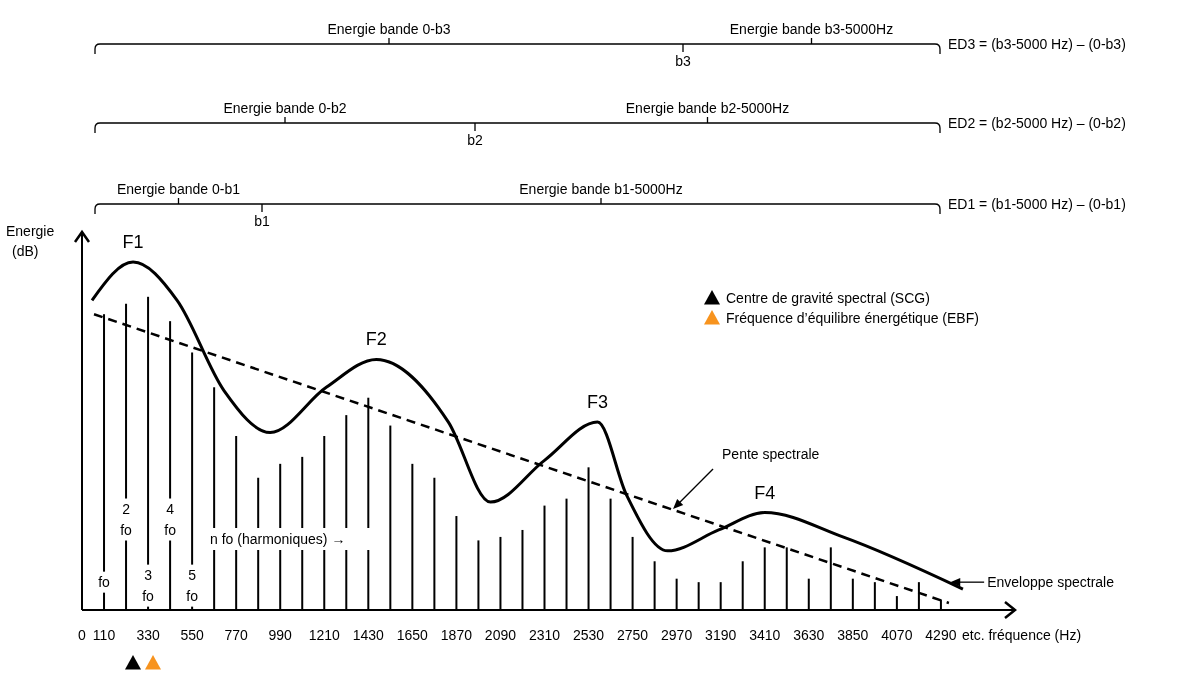  Describe the element at coordinates (852, 318) in the screenshot. I see `annotation: Fréquence d’équilibre énergétique (EBF)` at that location.